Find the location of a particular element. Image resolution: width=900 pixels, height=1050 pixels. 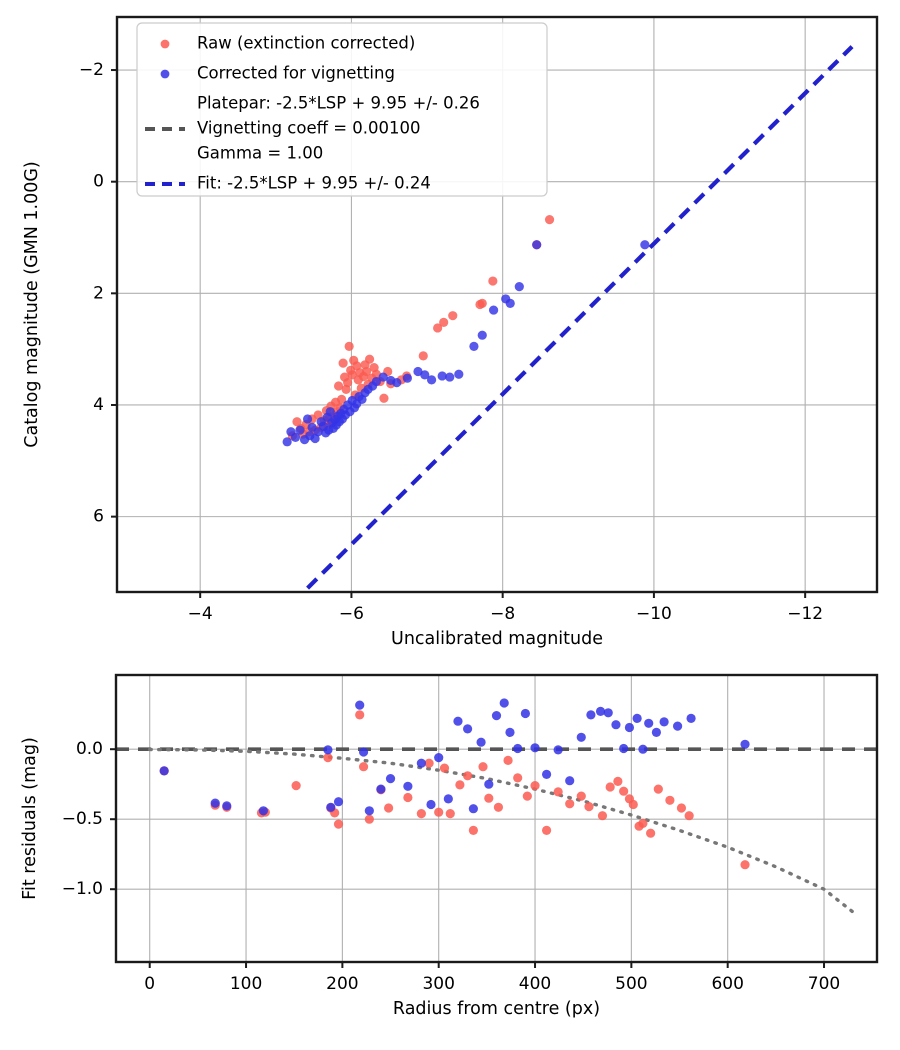

bottom-ytick-label: 0.0 is located at coordinates (89, 749).